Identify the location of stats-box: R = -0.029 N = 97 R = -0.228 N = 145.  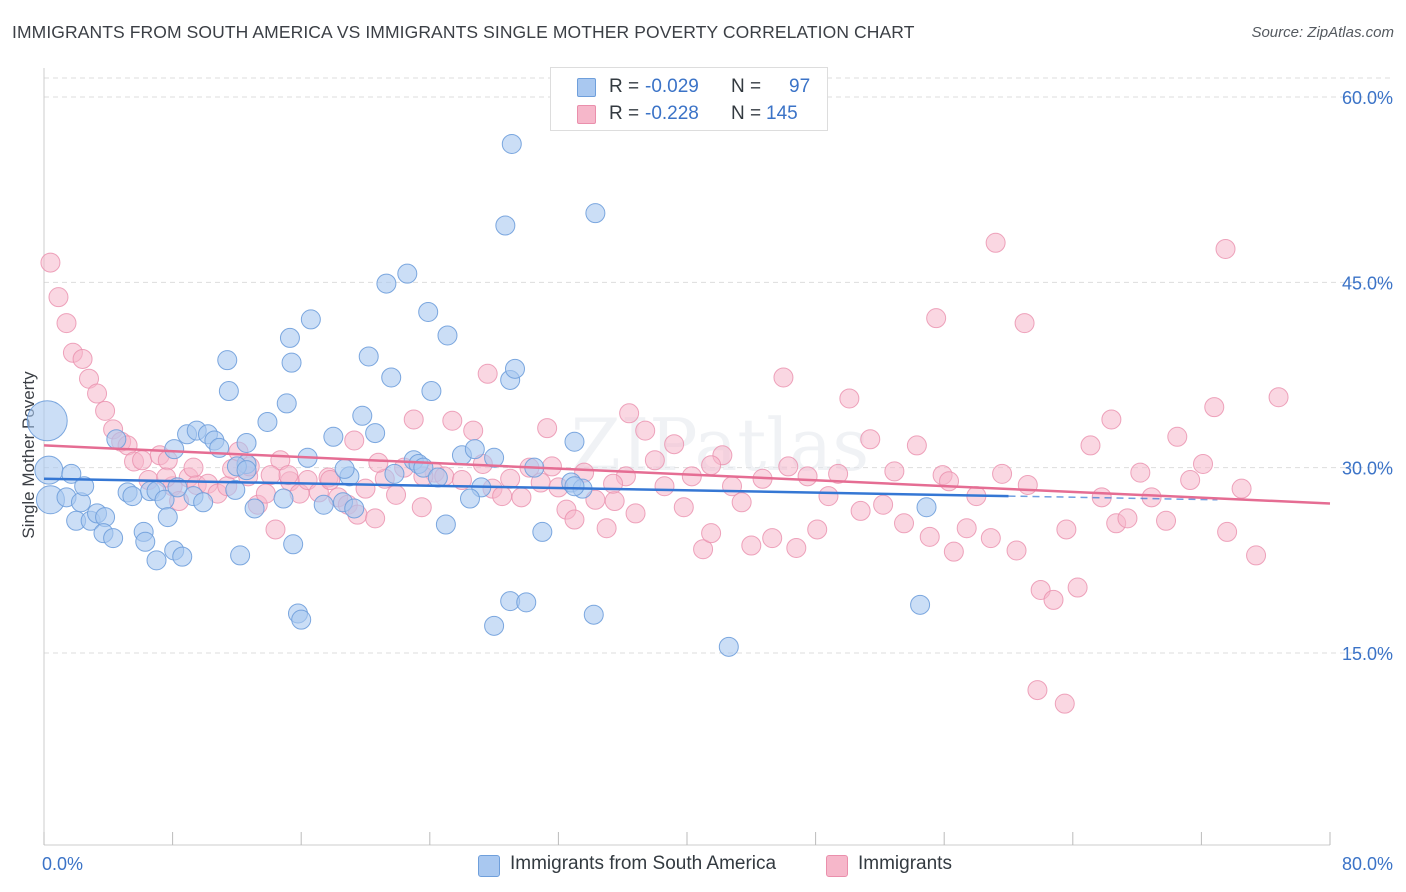
(689, 99).